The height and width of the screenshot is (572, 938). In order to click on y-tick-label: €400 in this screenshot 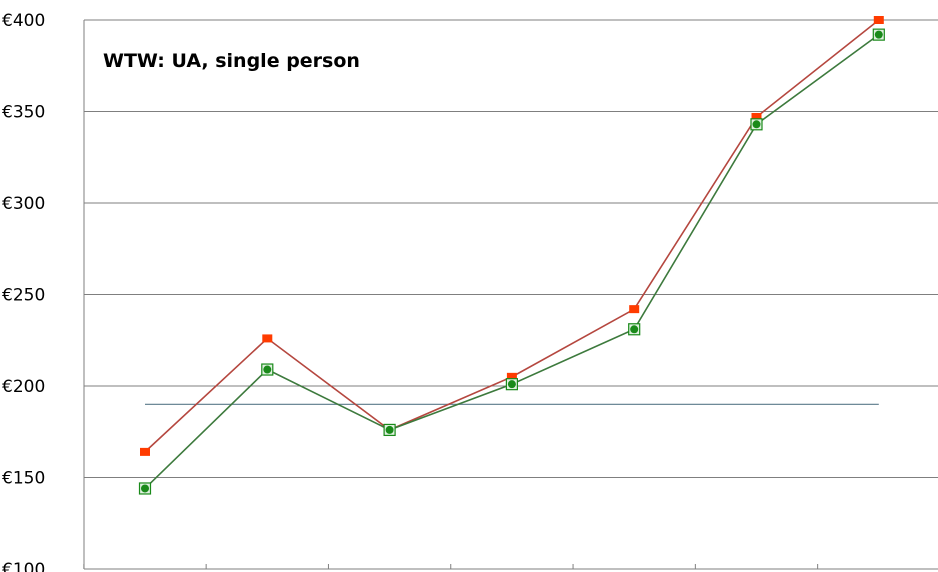, I will do `click(23, 21)`.